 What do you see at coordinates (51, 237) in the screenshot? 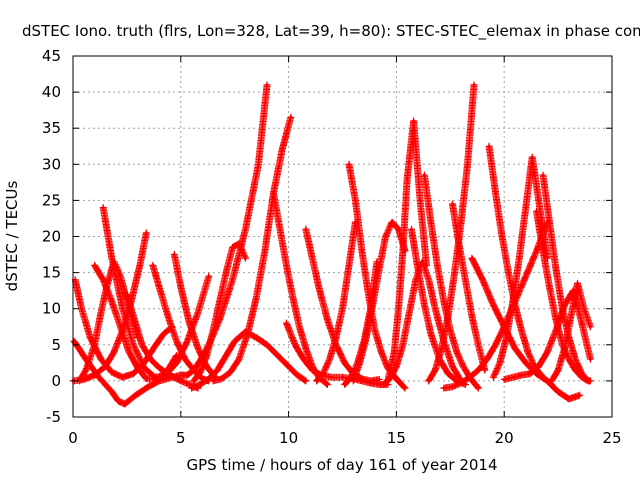
I see `y-tick-label: 20` at bounding box center [51, 237].